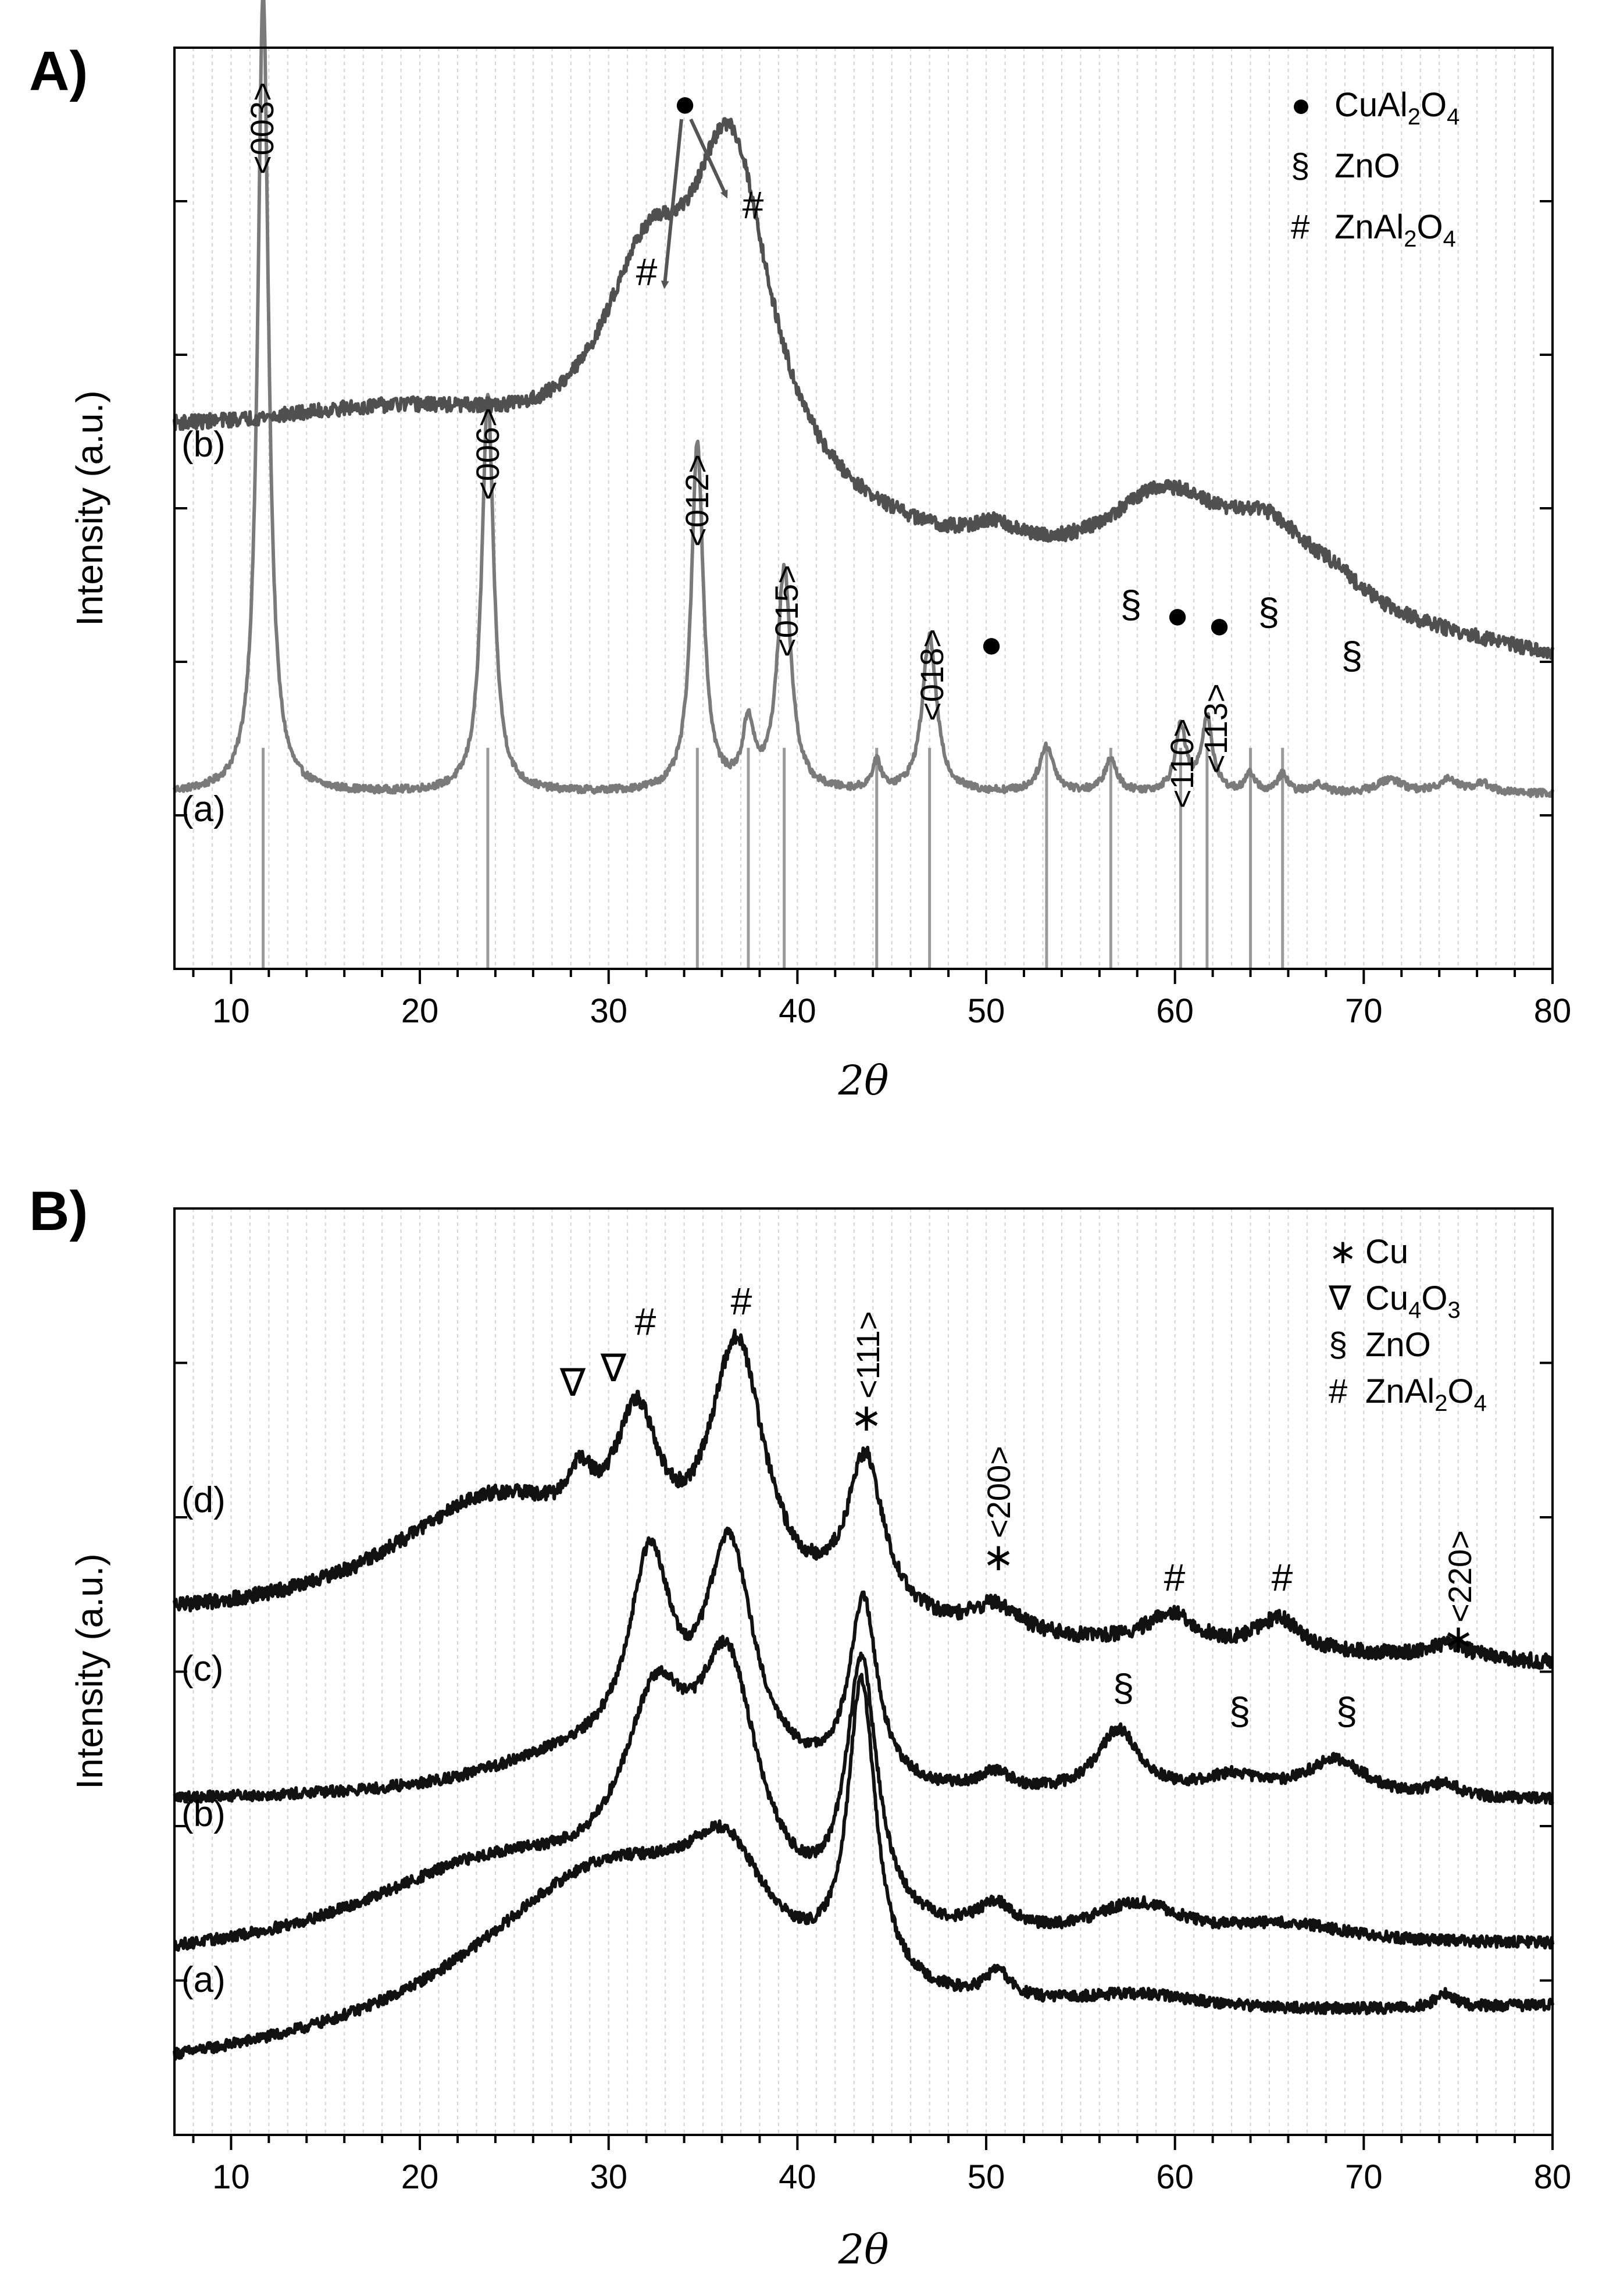 This screenshot has height=2296, width=1613. What do you see at coordinates (864, 2249) in the screenshot?
I see `panel-b-xlabel: 2θ` at bounding box center [864, 2249].